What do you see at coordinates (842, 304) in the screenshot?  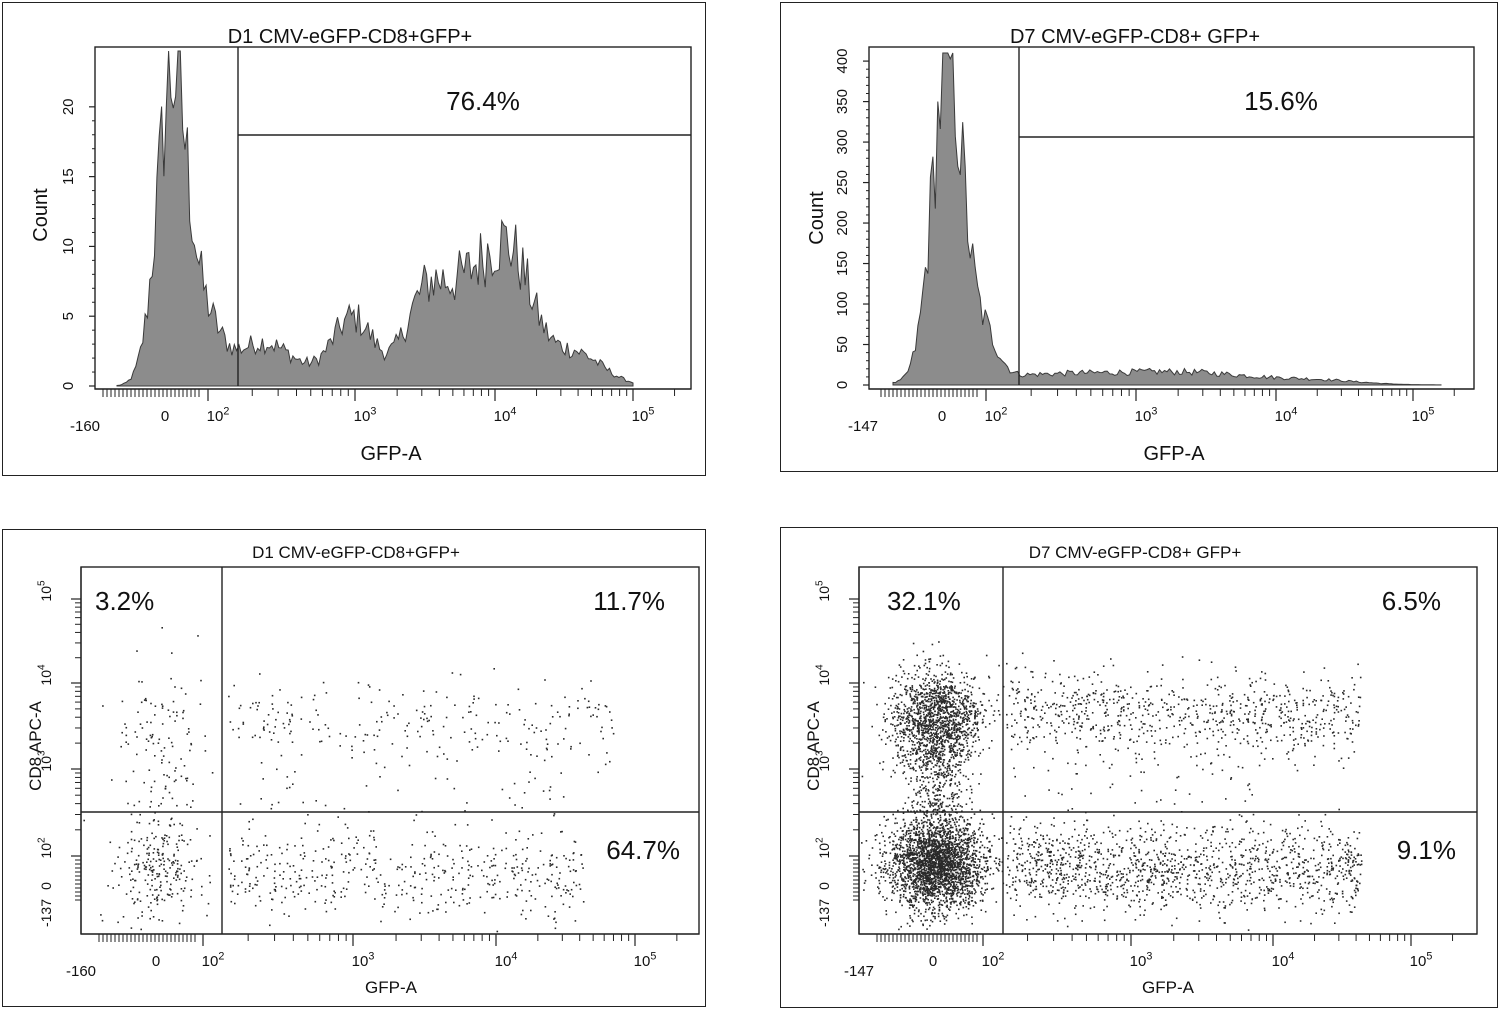 I see `y-tick-label: 100` at bounding box center [842, 304].